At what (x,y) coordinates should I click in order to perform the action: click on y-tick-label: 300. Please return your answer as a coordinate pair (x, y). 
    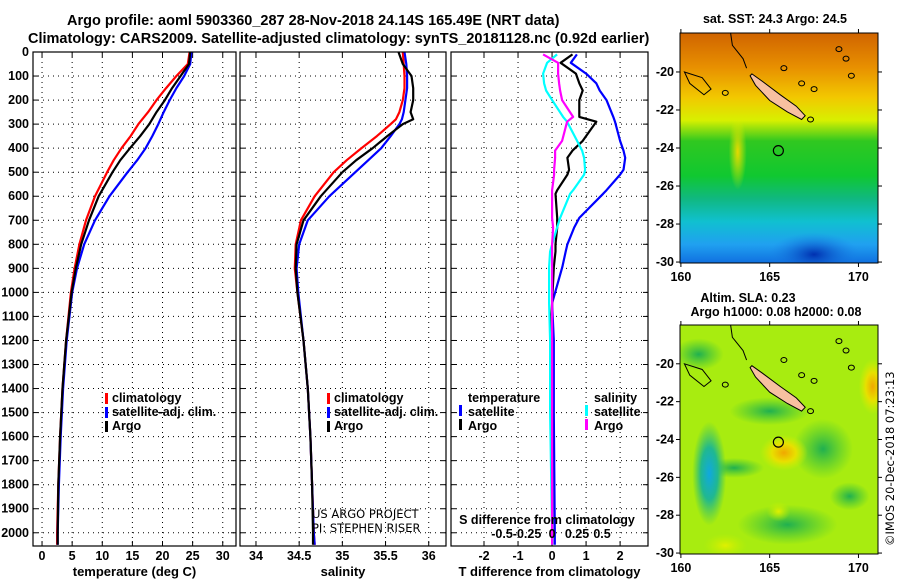
    Looking at the image, I should click on (18, 124).